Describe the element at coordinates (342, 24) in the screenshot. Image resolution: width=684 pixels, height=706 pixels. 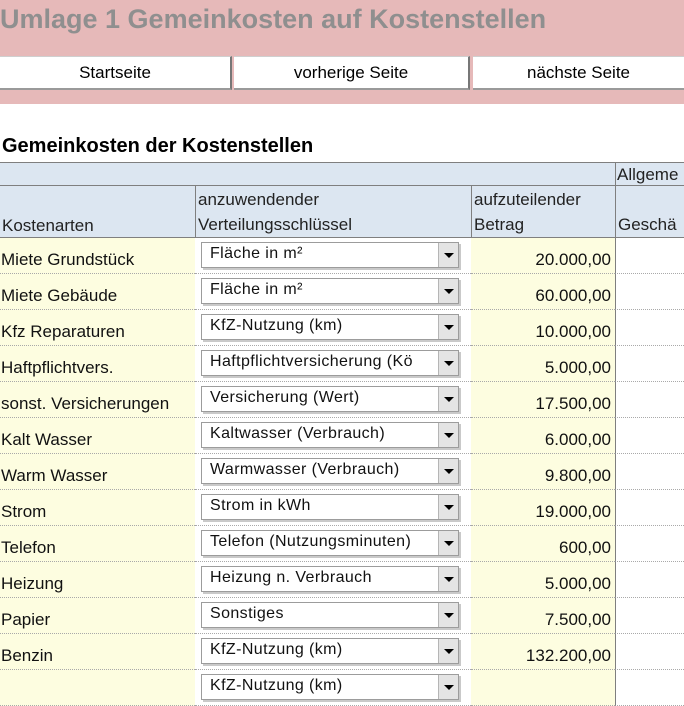
I see `title-band` at that location.